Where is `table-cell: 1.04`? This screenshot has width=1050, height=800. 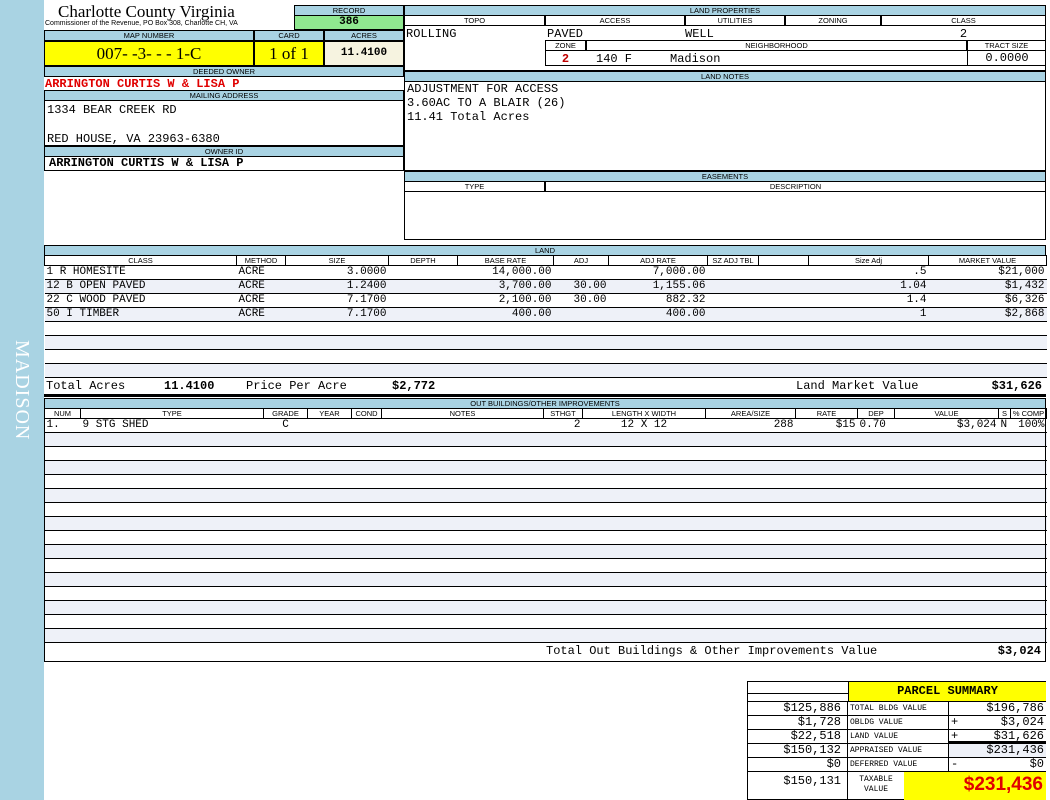 table-cell: 1.04 is located at coordinates (868, 286).